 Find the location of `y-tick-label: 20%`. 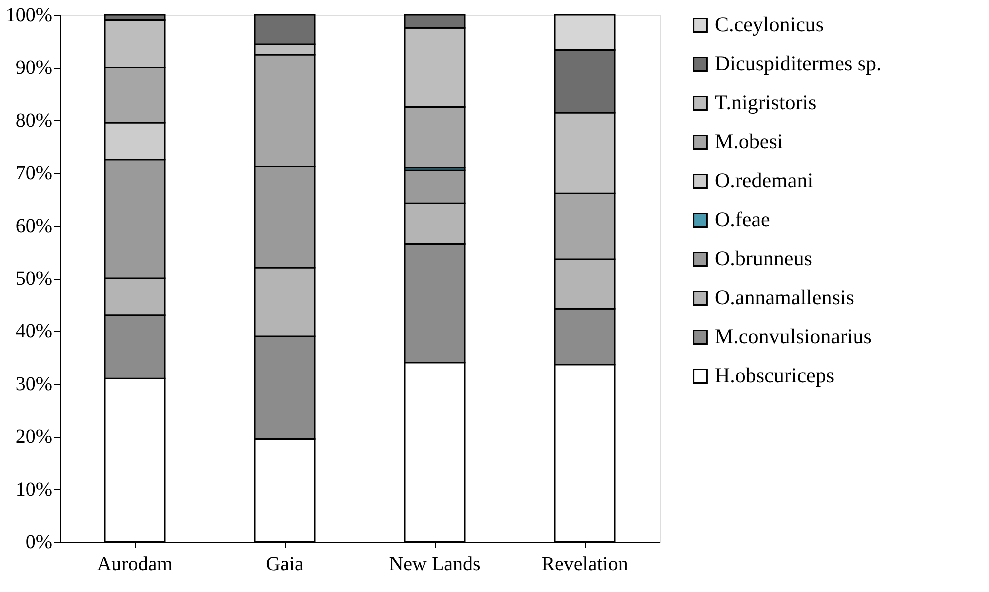

y-tick-label: 20% is located at coordinates (34, 437).